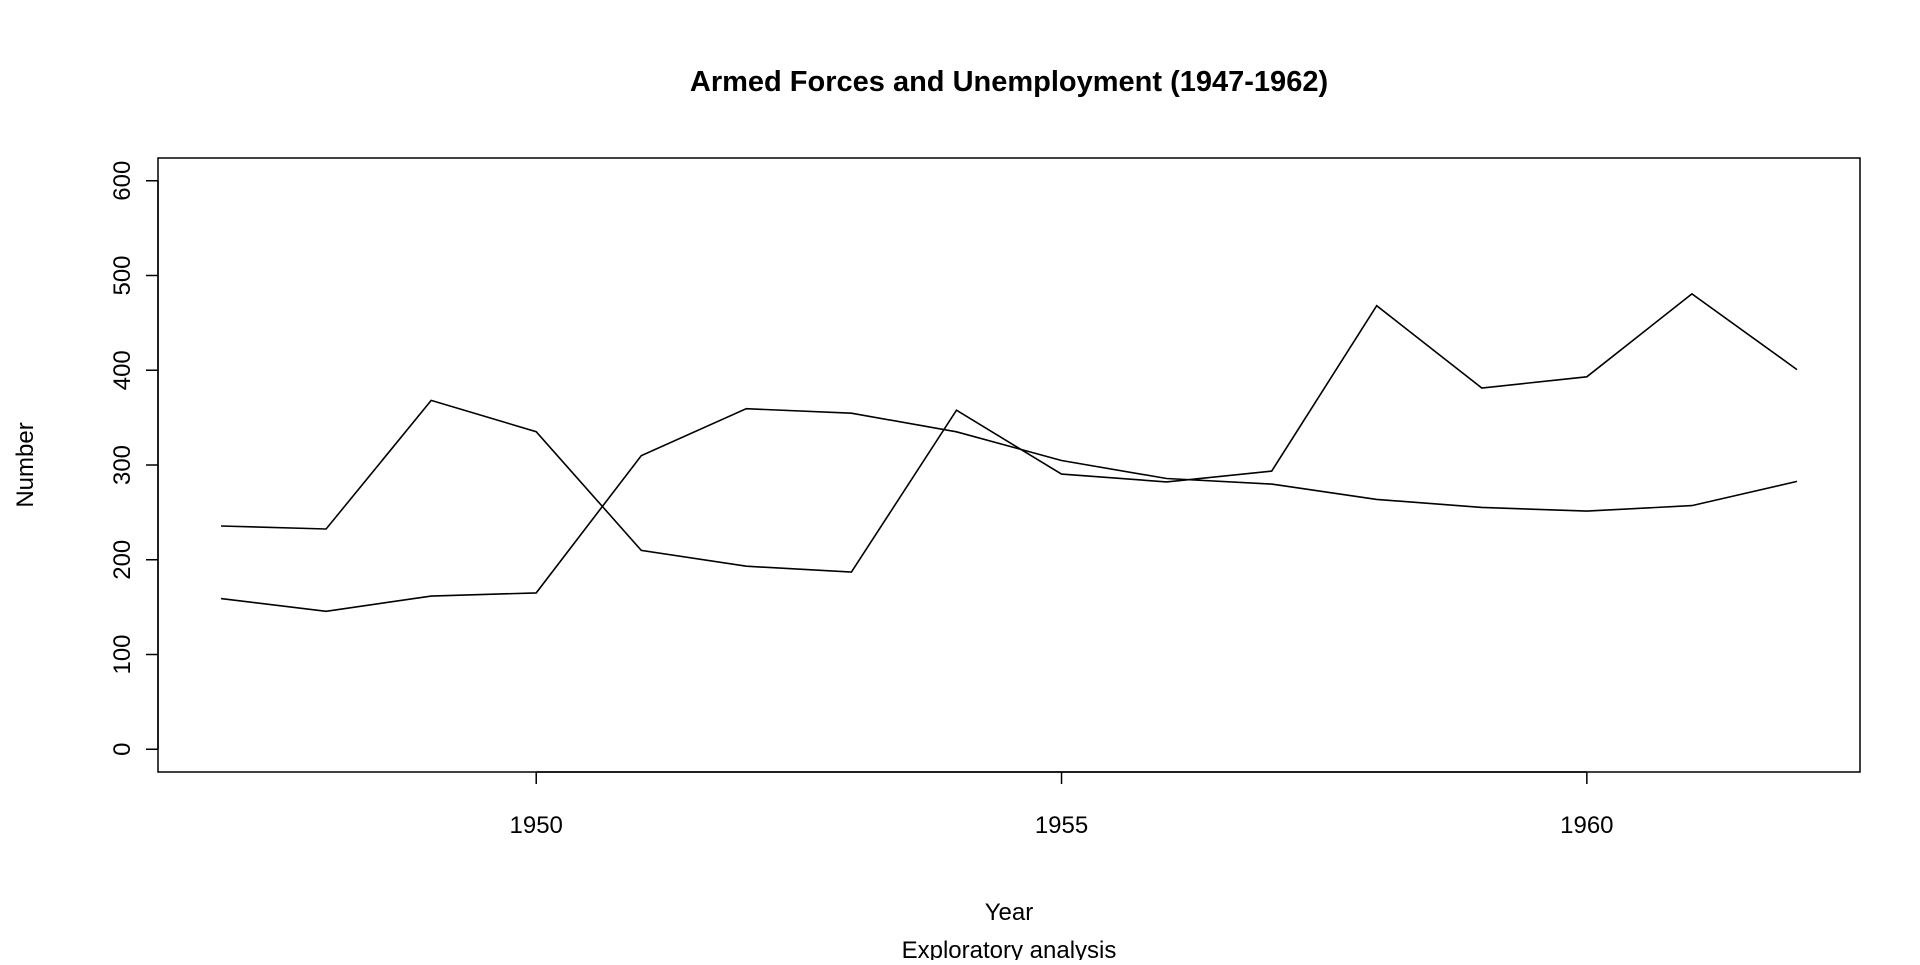 This screenshot has width=1920, height=965. Describe the element at coordinates (1586, 825) in the screenshot. I see `x-tick-label: 1960` at that location.